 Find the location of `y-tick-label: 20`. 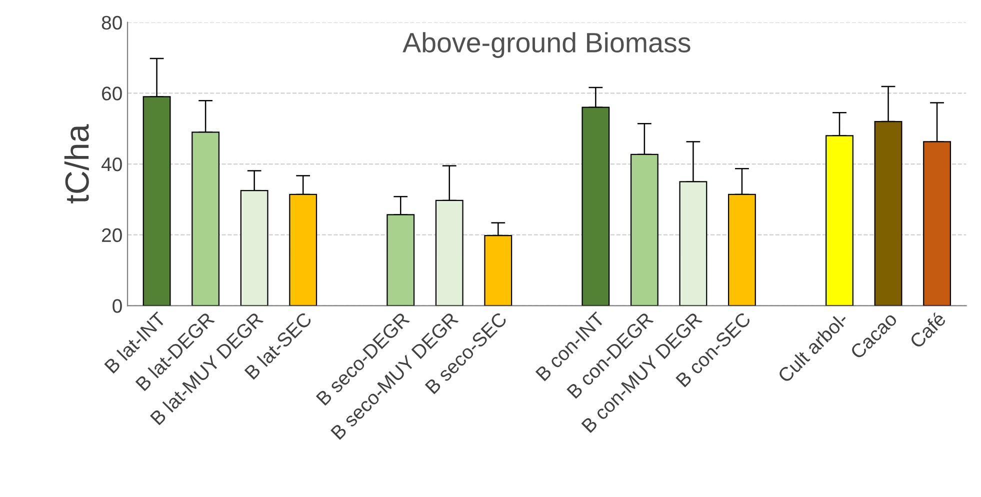

y-tick-label: 20 is located at coordinates (112, 235).